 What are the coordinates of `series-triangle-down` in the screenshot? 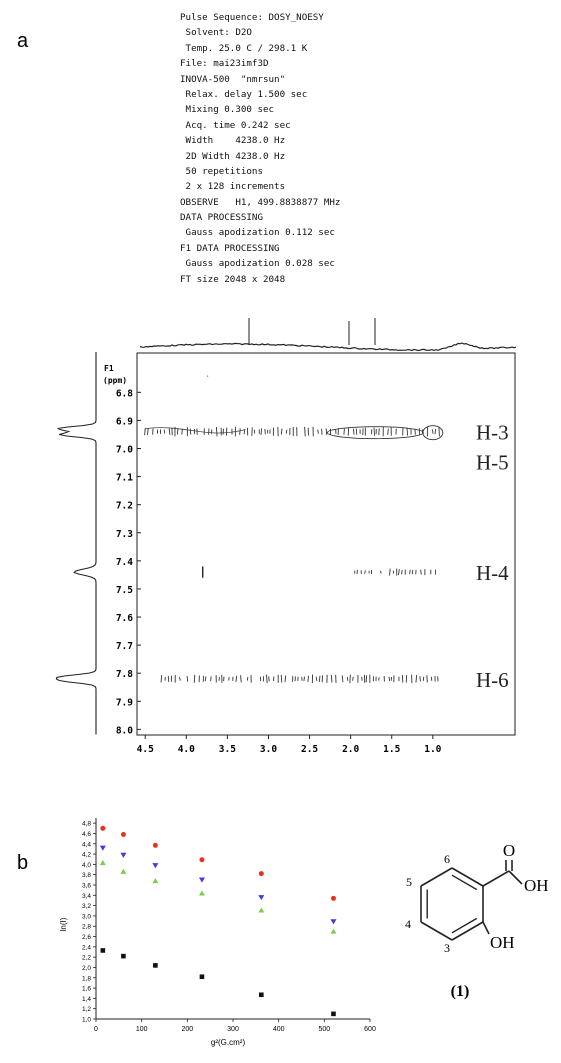 It's located at (218, 885).